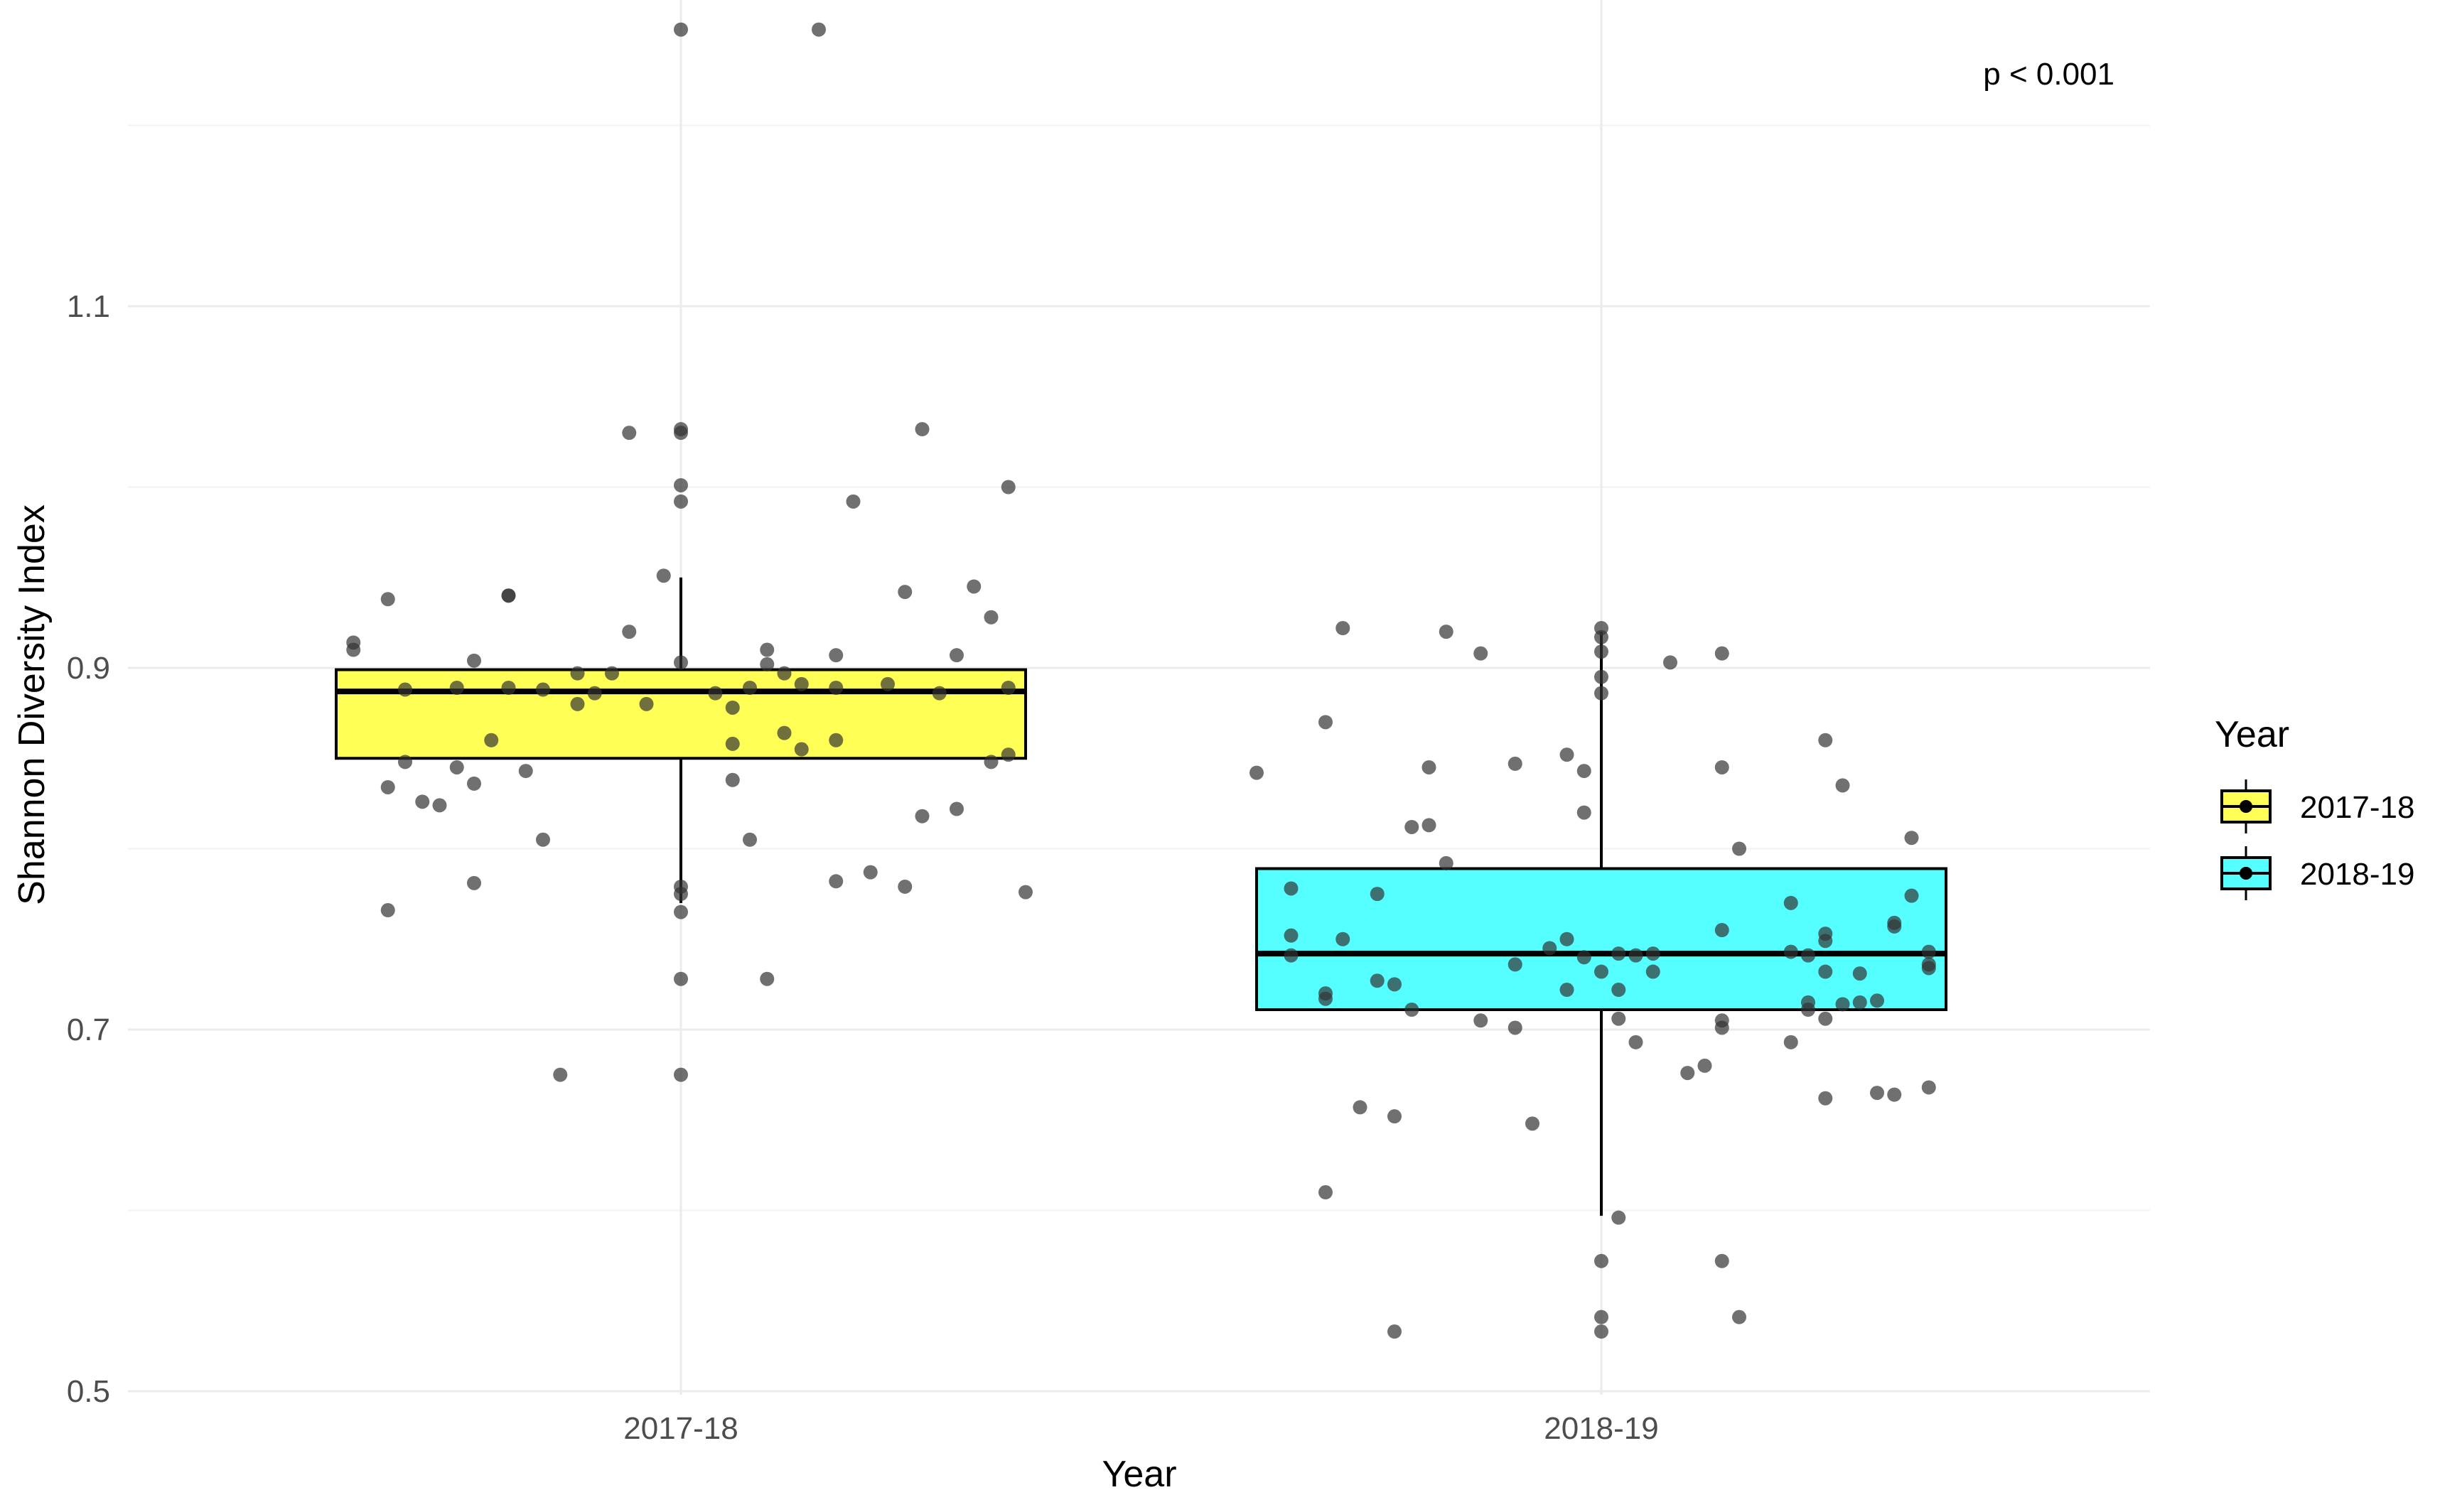 This screenshot has height=1512, width=2440. I want to click on x-axis-title: Year, so click(1139, 1474).